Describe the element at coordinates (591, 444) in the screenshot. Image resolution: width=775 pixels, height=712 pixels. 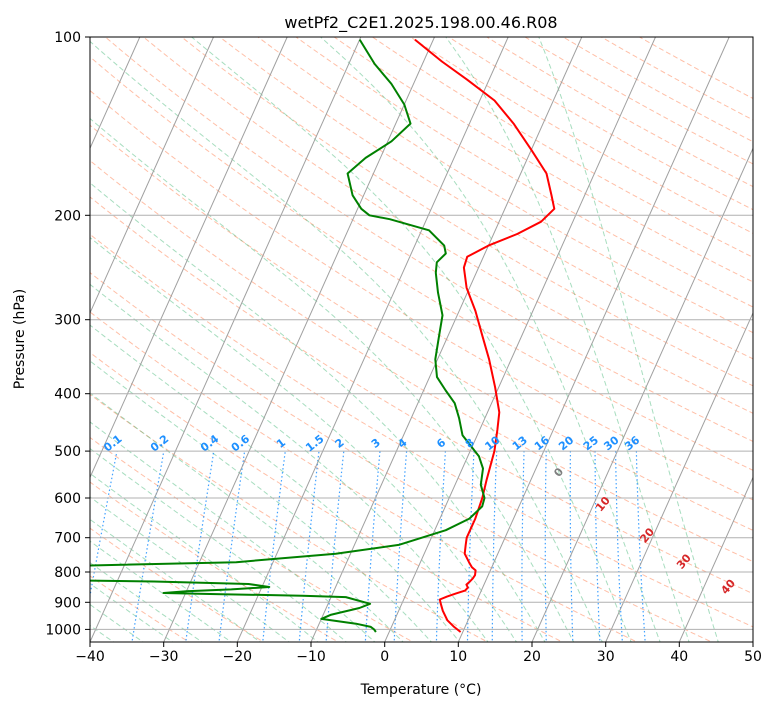
I see `mixing-ratio-label: 25` at that location.